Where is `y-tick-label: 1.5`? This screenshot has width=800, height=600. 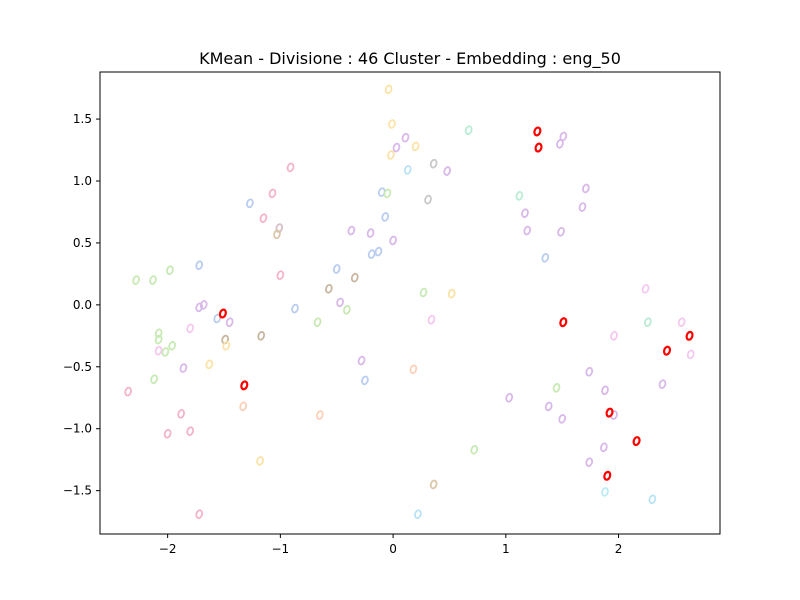 y-tick-label: 1.5 is located at coordinates (82, 119).